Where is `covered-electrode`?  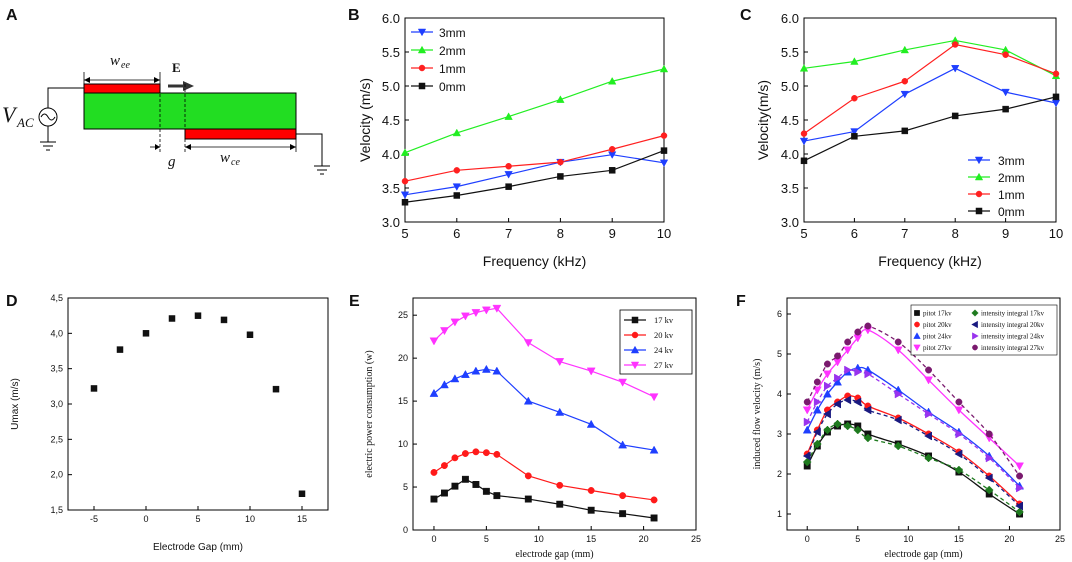 covered-electrode is located at coordinates (240, 134).